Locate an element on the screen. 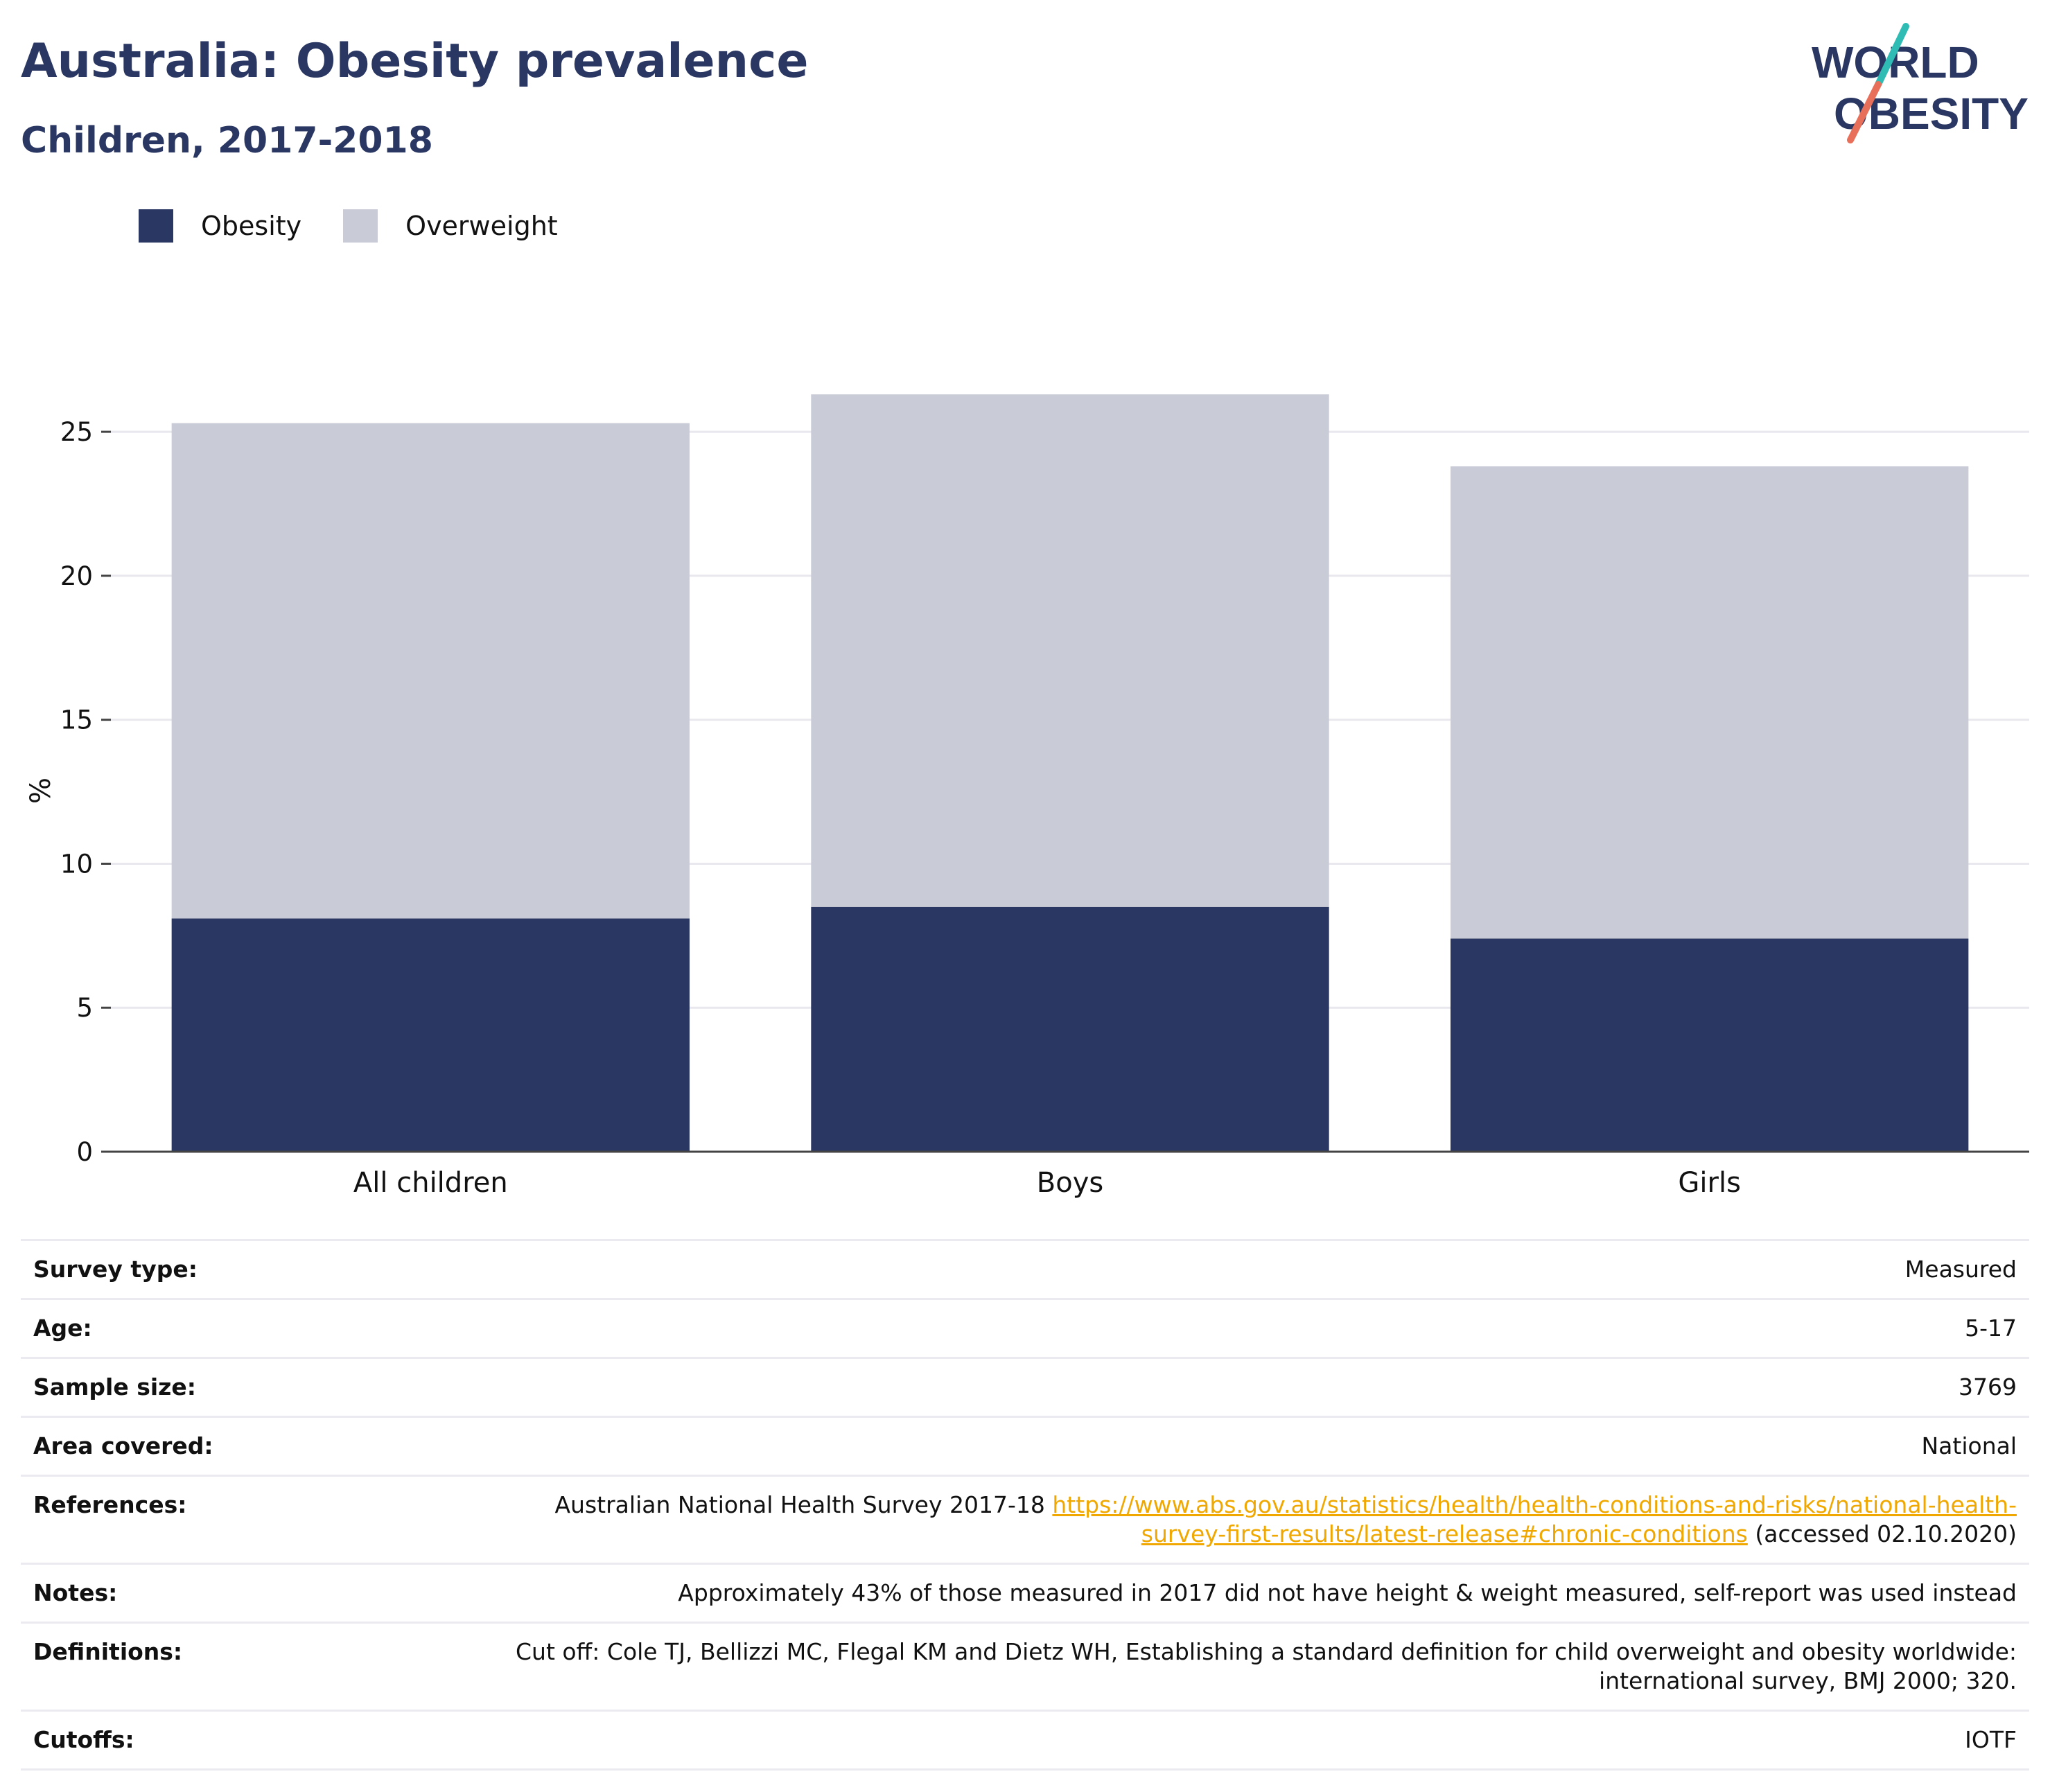 The height and width of the screenshot is (1792, 2050). info-label-notes: Notes: is located at coordinates (255, 1593).